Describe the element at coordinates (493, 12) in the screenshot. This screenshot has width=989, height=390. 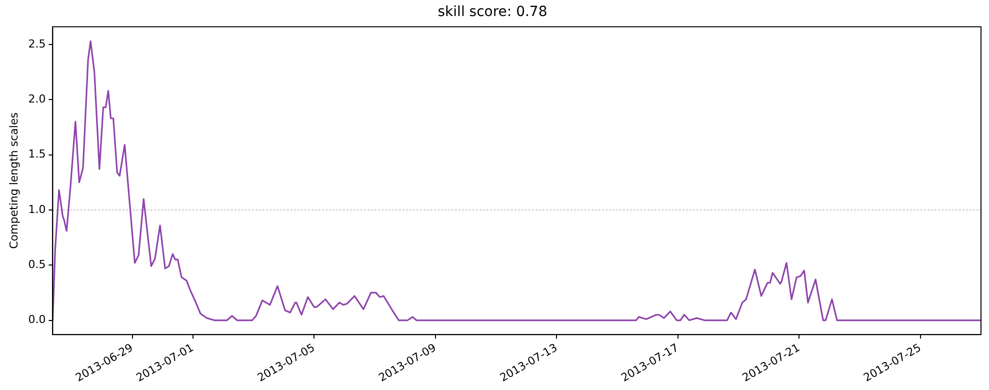
I see `chart-title: skill score: 0.78` at that location.